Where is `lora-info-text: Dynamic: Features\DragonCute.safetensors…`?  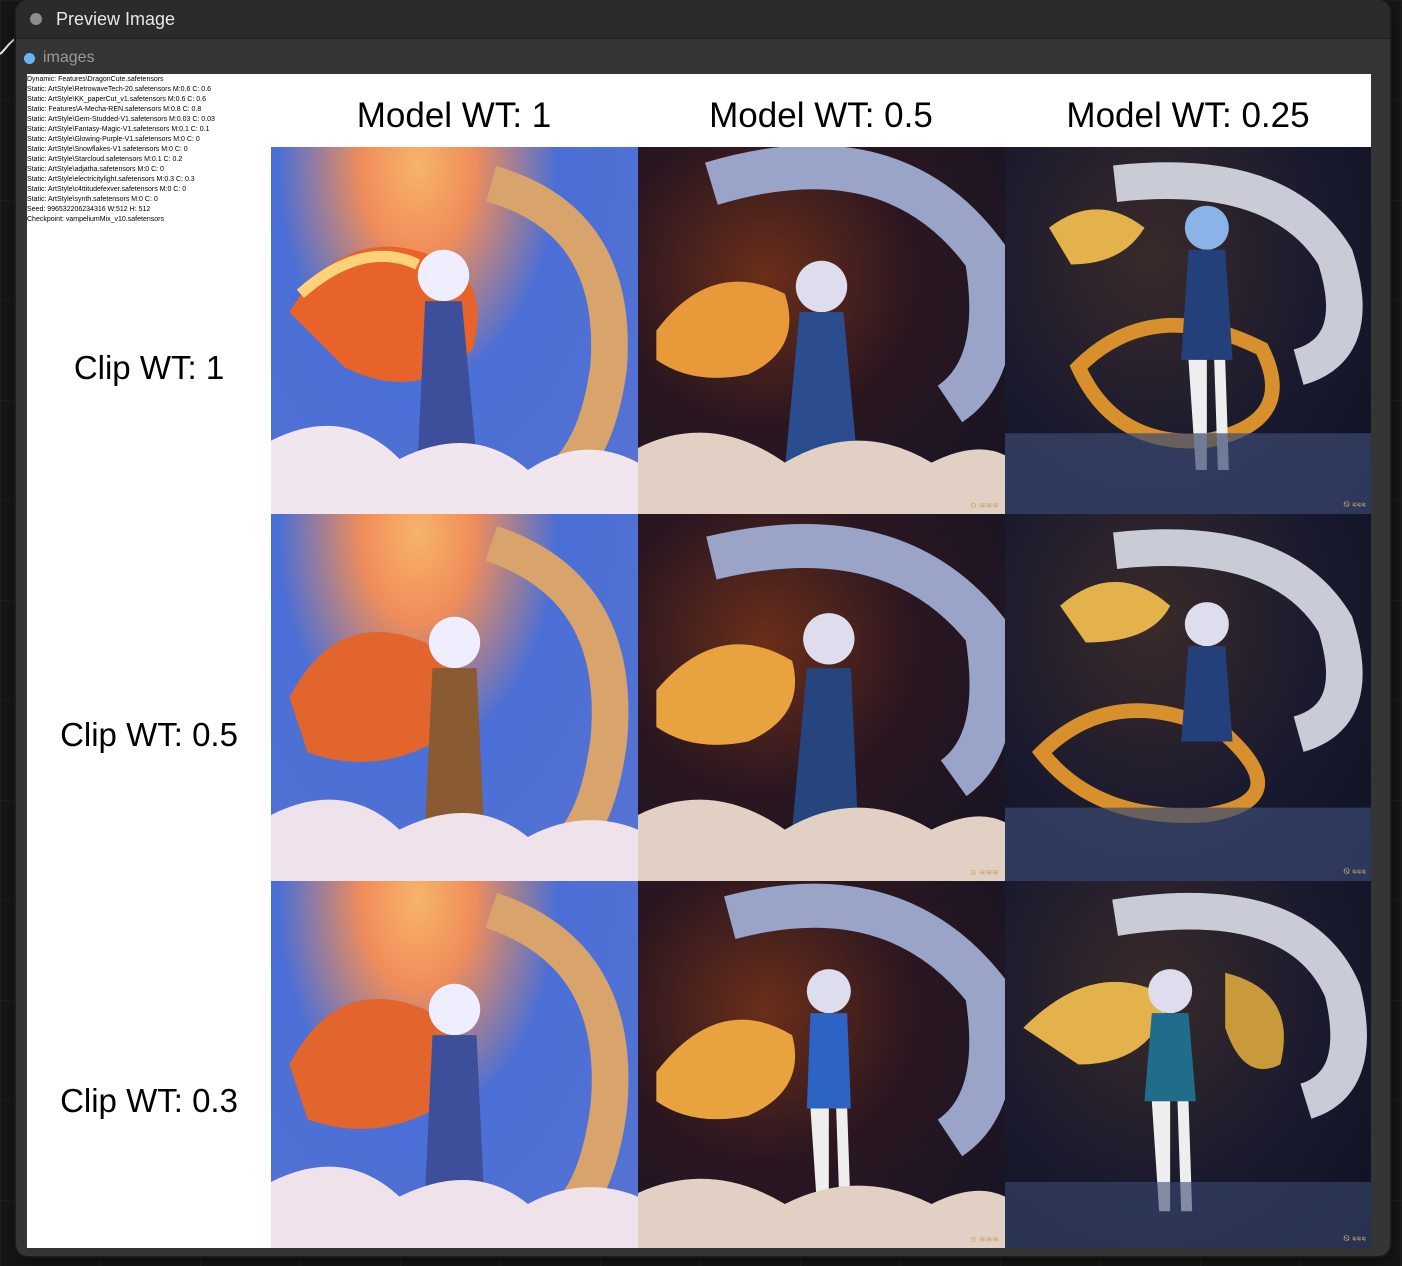
lora-info-text: Dynamic: Features\DragonCute.safetensors… is located at coordinates (149, 150).